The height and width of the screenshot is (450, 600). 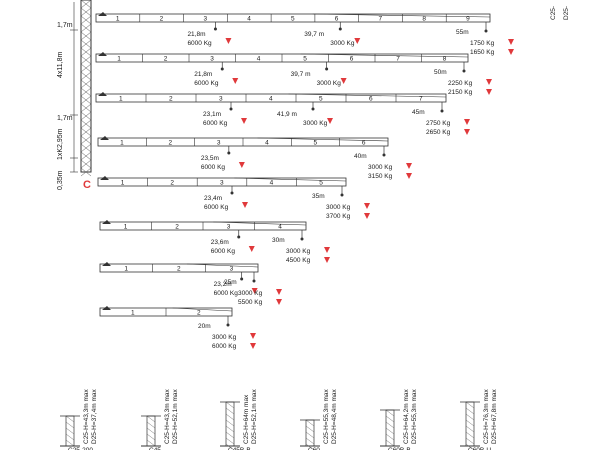 What do you see at coordinates (381, 19) in the screenshot?
I see `jib-segment-number: 7` at bounding box center [381, 19].